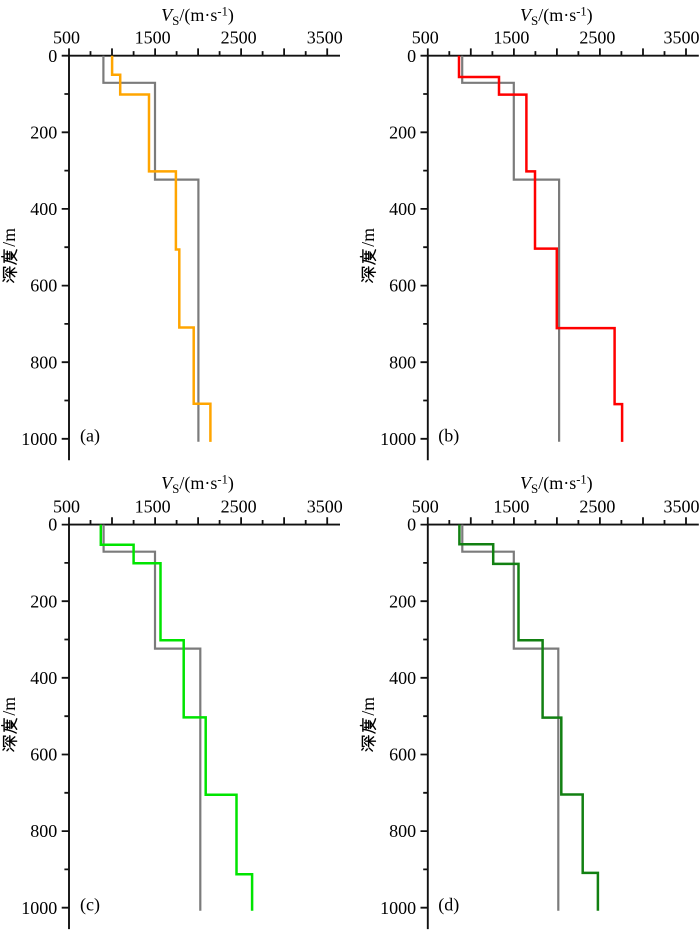  Describe the element at coordinates (90, 905) in the screenshot. I see `svg-text: (c)` at that location.